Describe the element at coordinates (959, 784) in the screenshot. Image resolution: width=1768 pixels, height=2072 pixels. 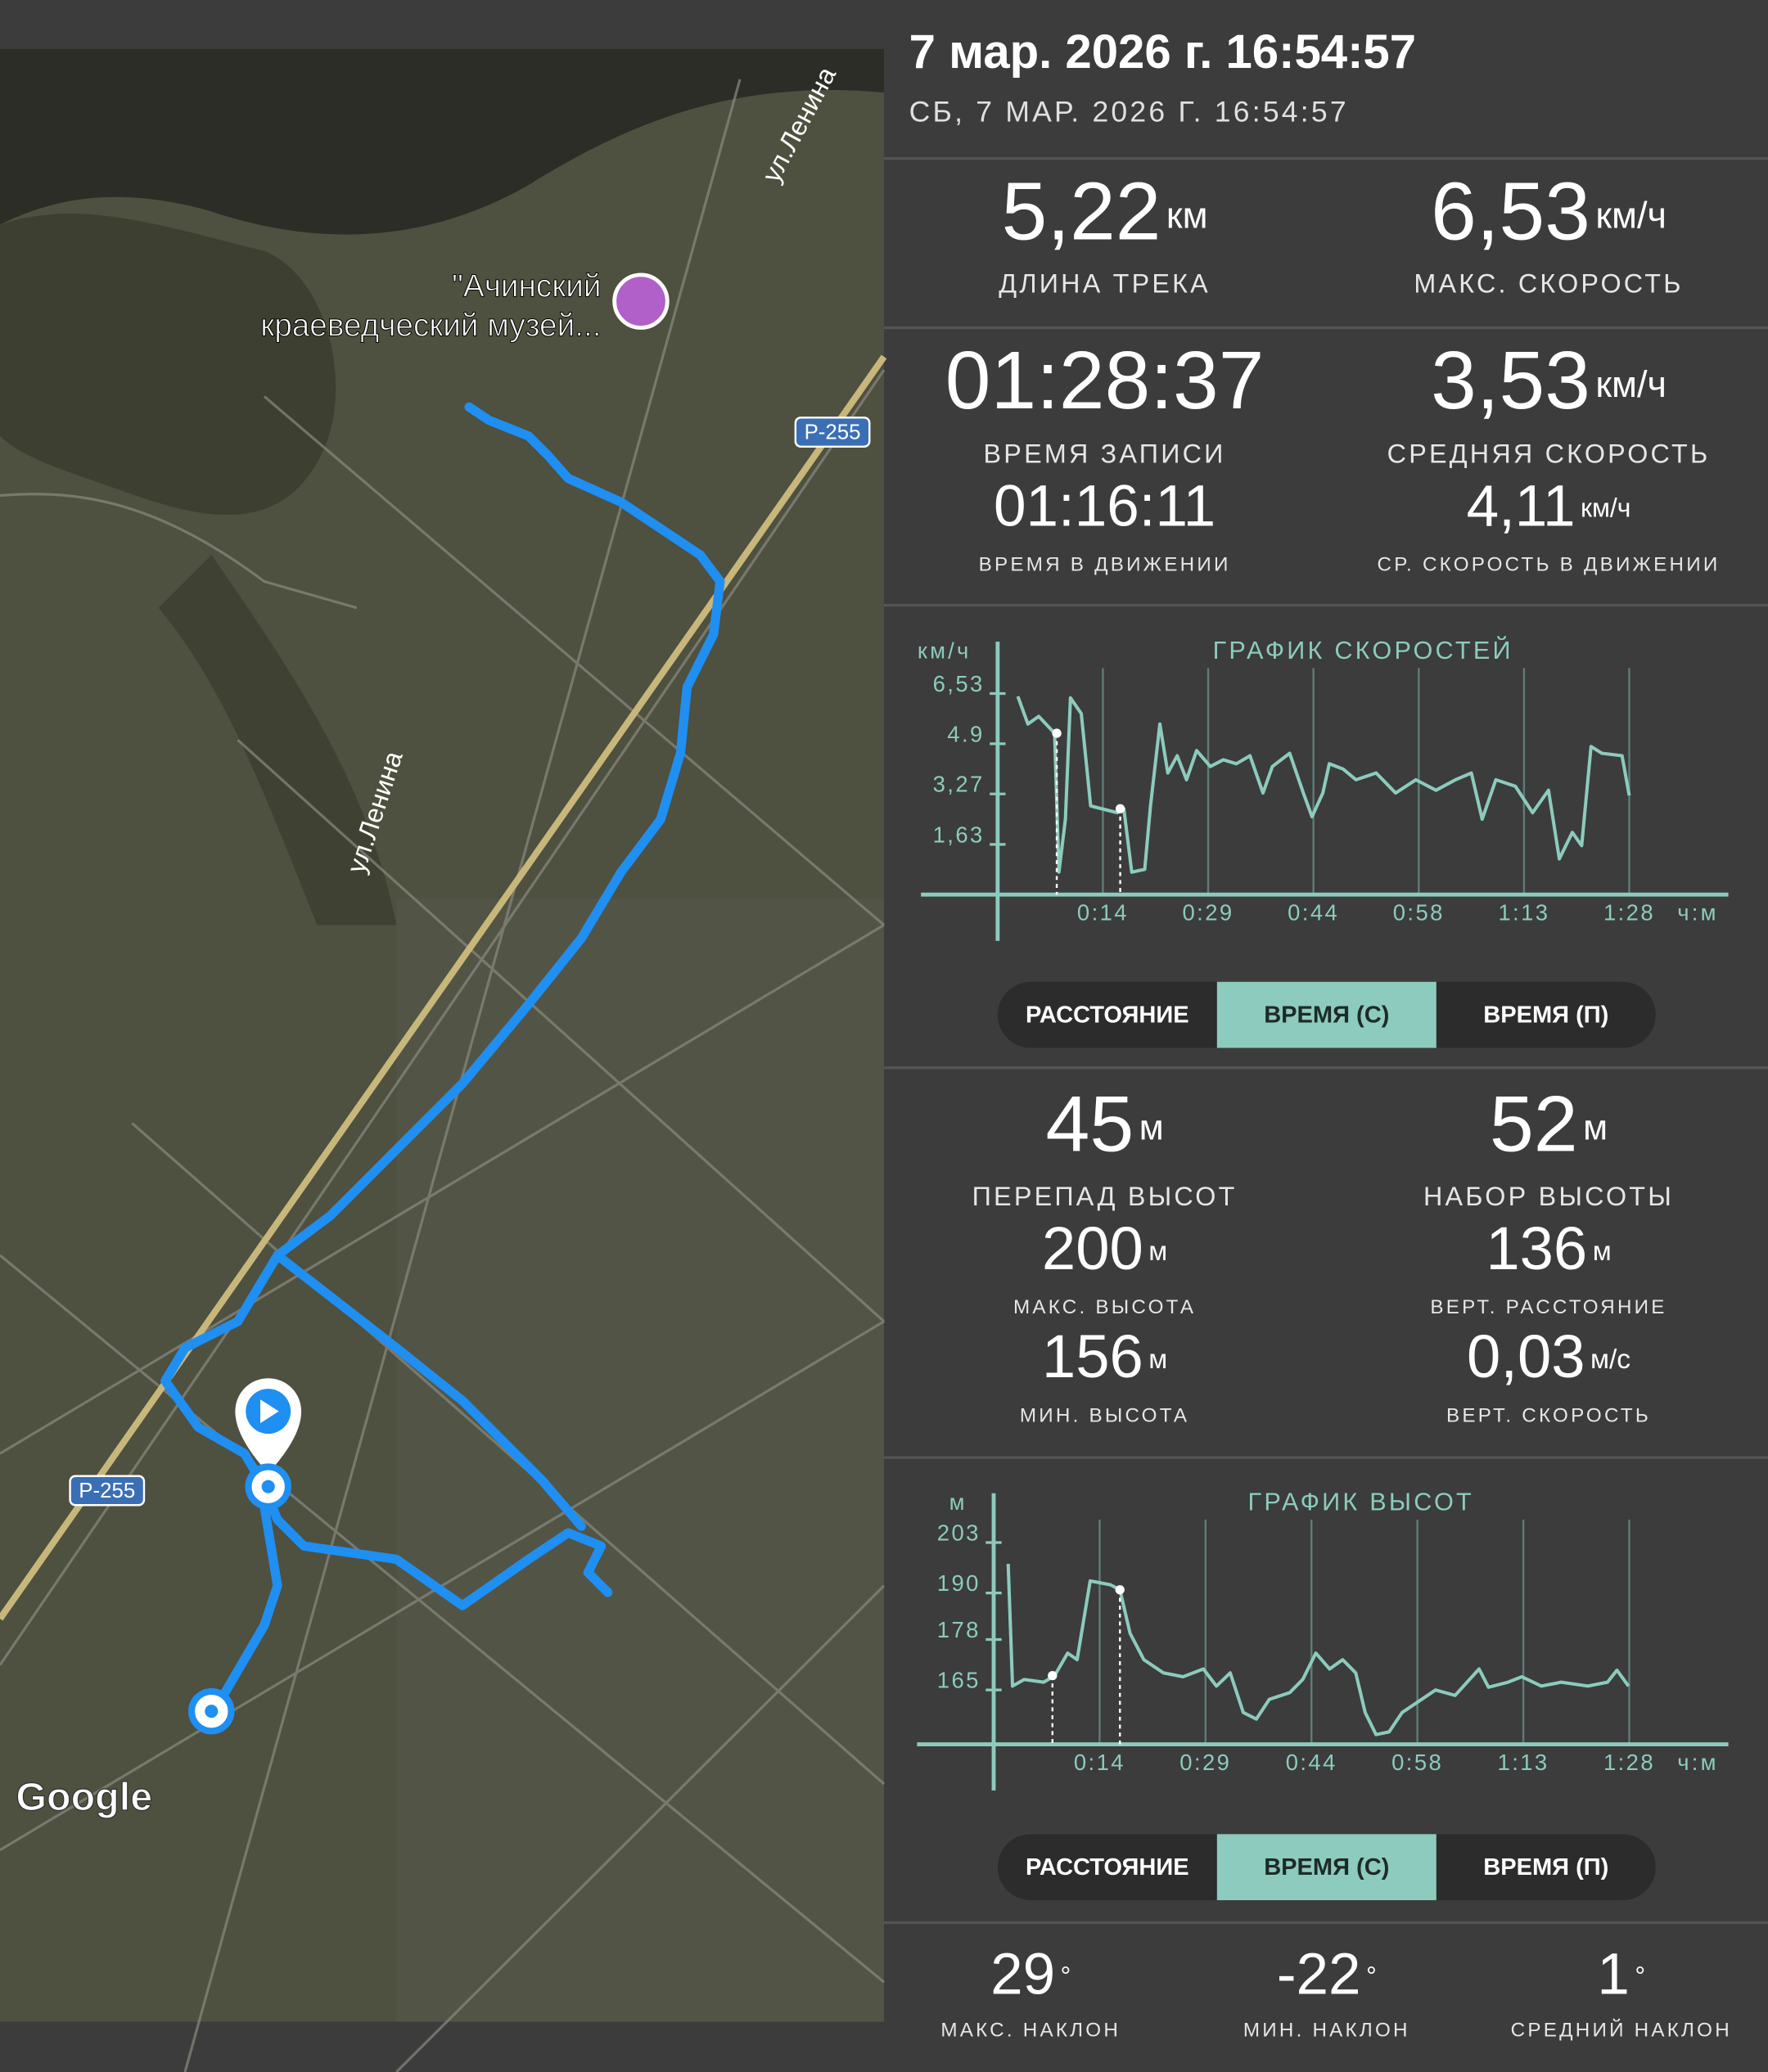
I see `y-tick-label: 3,27` at that location.